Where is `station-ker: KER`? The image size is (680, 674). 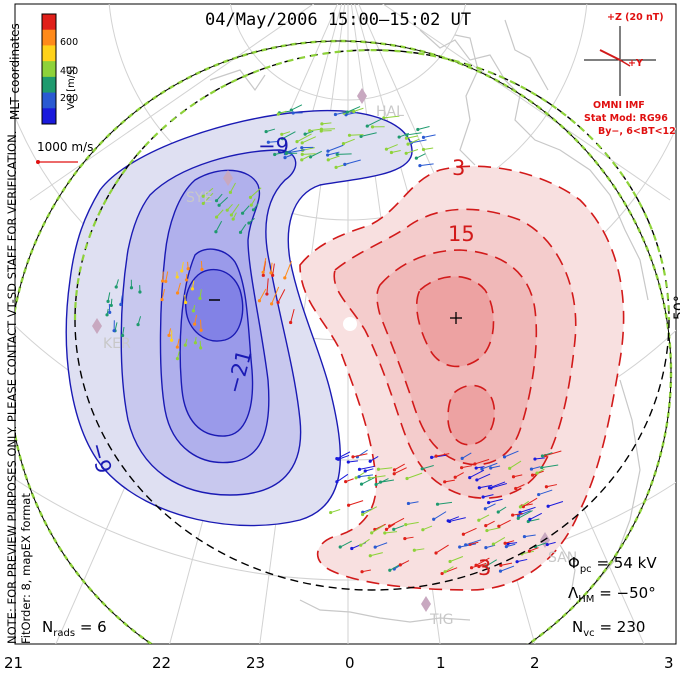 station-ker: KER is located at coordinates (117, 344).